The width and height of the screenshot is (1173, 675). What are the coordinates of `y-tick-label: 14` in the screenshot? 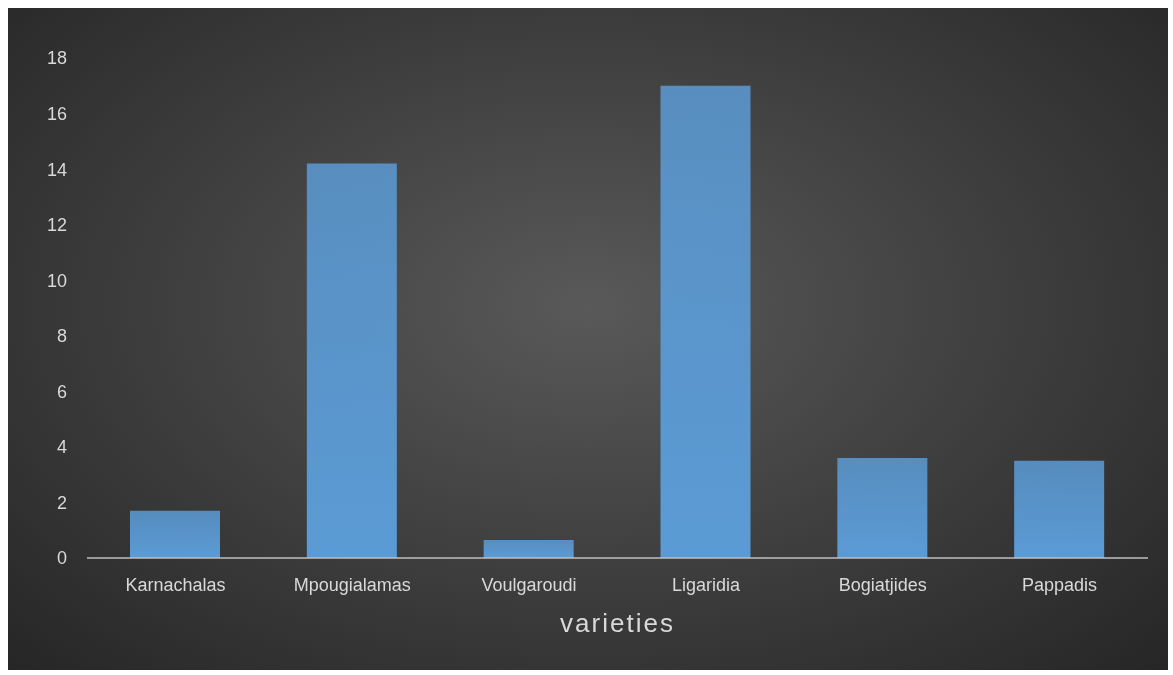 It's located at (56, 169).